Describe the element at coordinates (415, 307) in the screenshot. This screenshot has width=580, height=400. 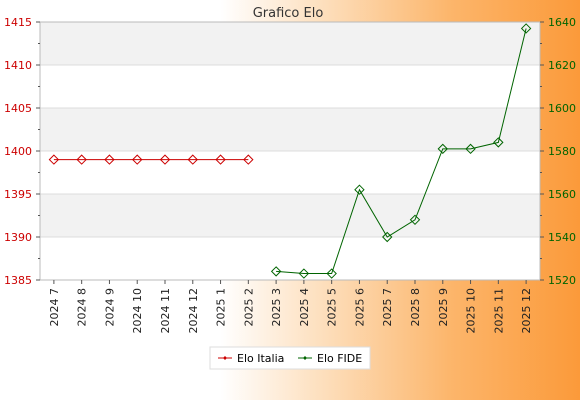
I see `x-tick-label: 2025 8` at that location.